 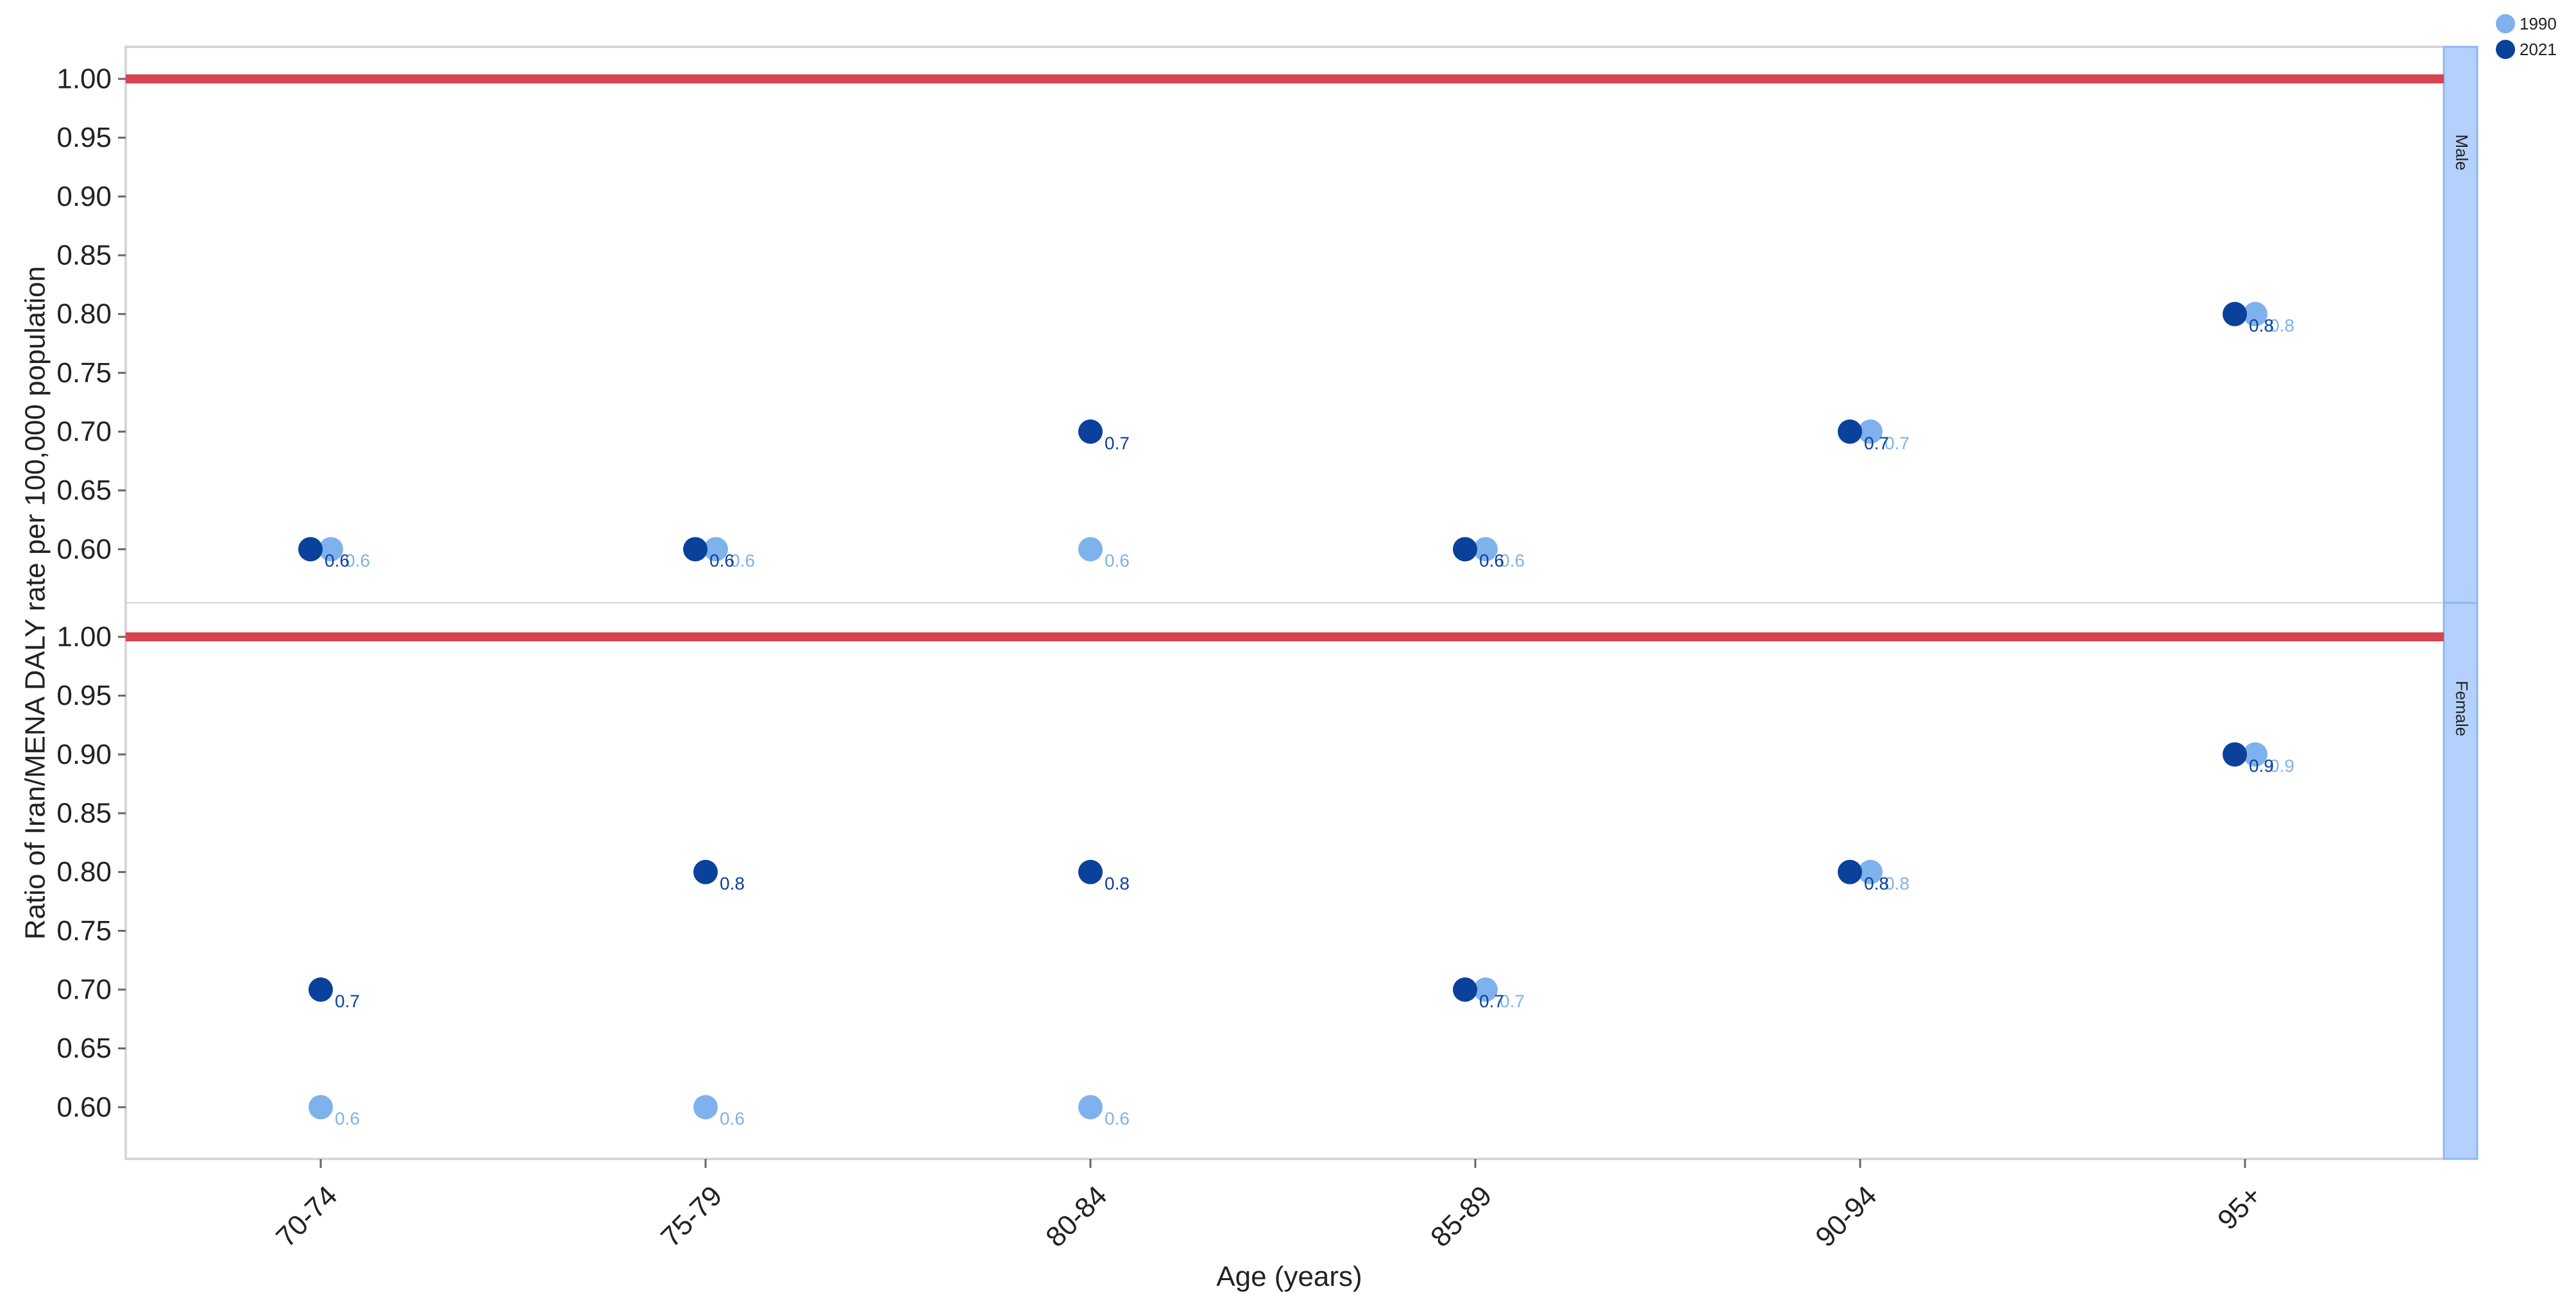 I want to click on facet-strip-male, so click(x=2461, y=325).